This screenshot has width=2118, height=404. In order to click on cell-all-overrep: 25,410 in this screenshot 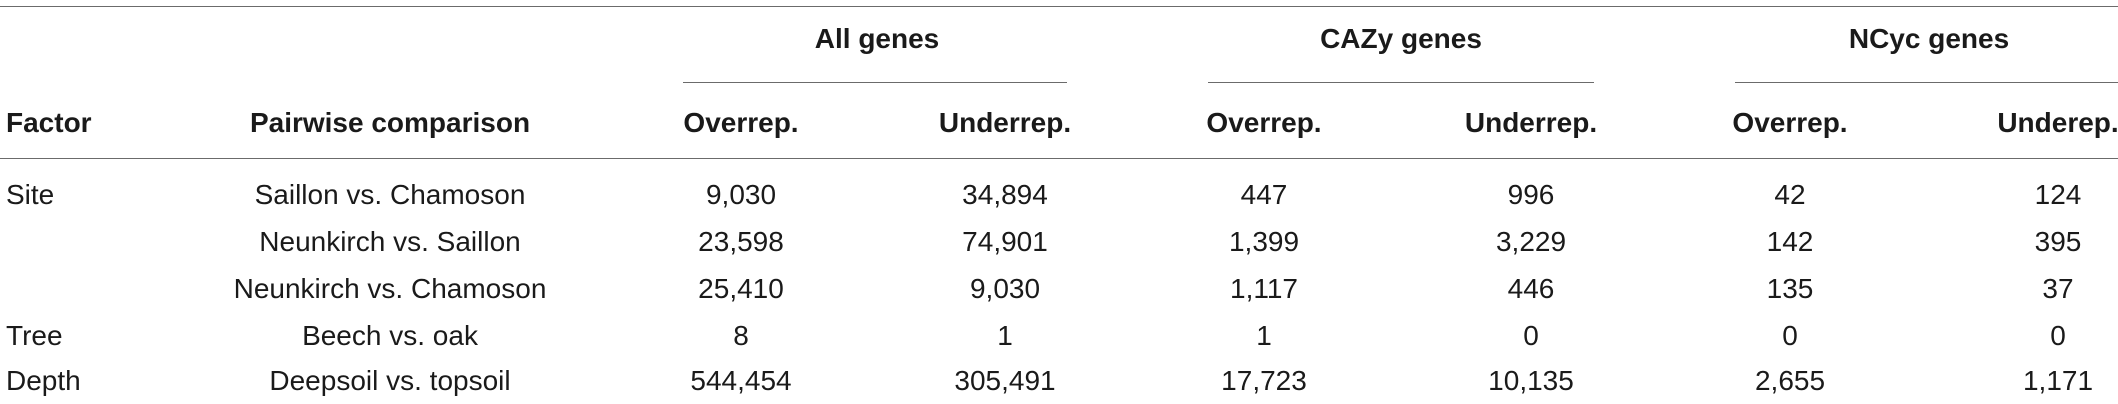, I will do `click(741, 288)`.